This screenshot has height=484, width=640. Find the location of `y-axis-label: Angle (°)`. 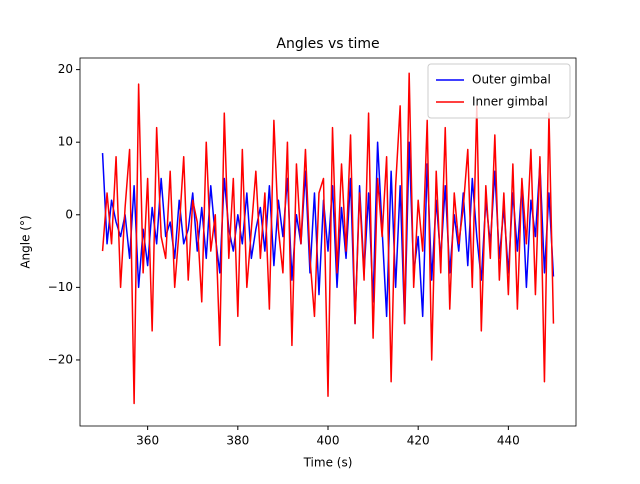

y-axis-label: Angle (°) is located at coordinates (26, 241).